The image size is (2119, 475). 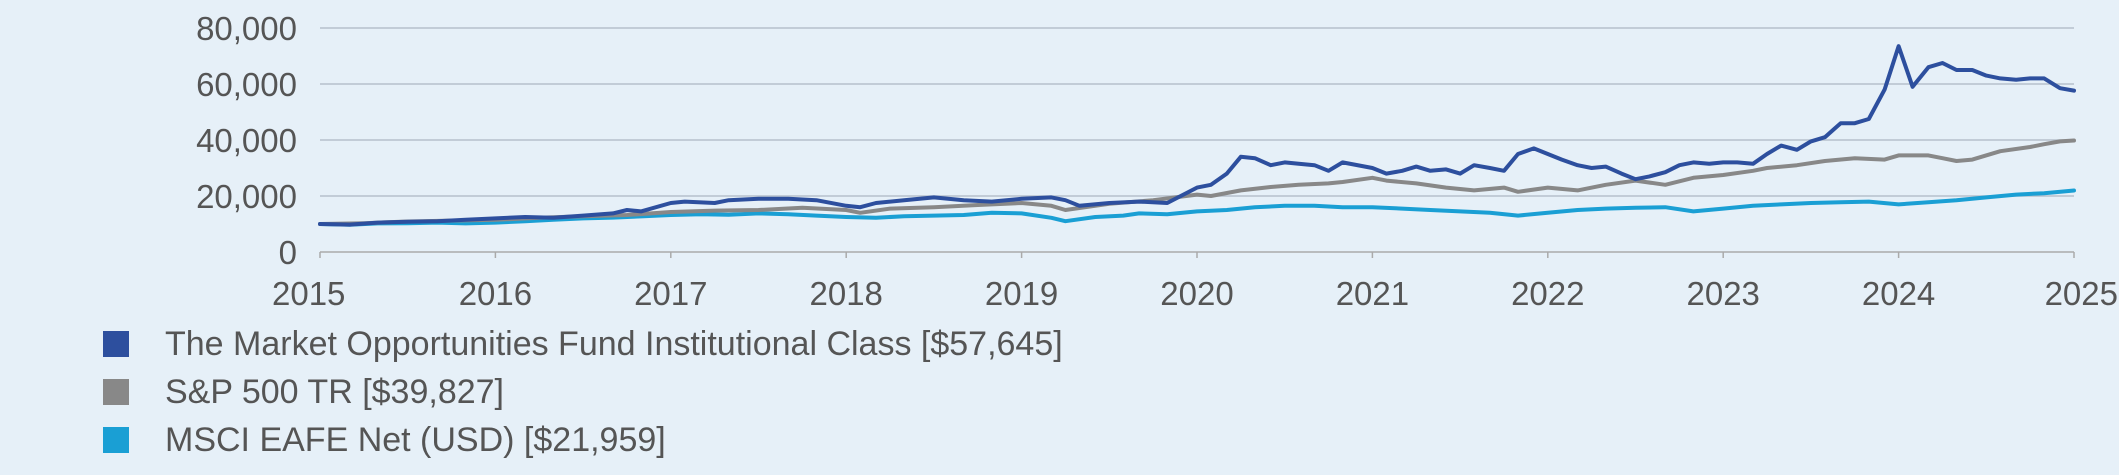 I want to click on x-tick-label: 2022, so click(x=1547, y=293).